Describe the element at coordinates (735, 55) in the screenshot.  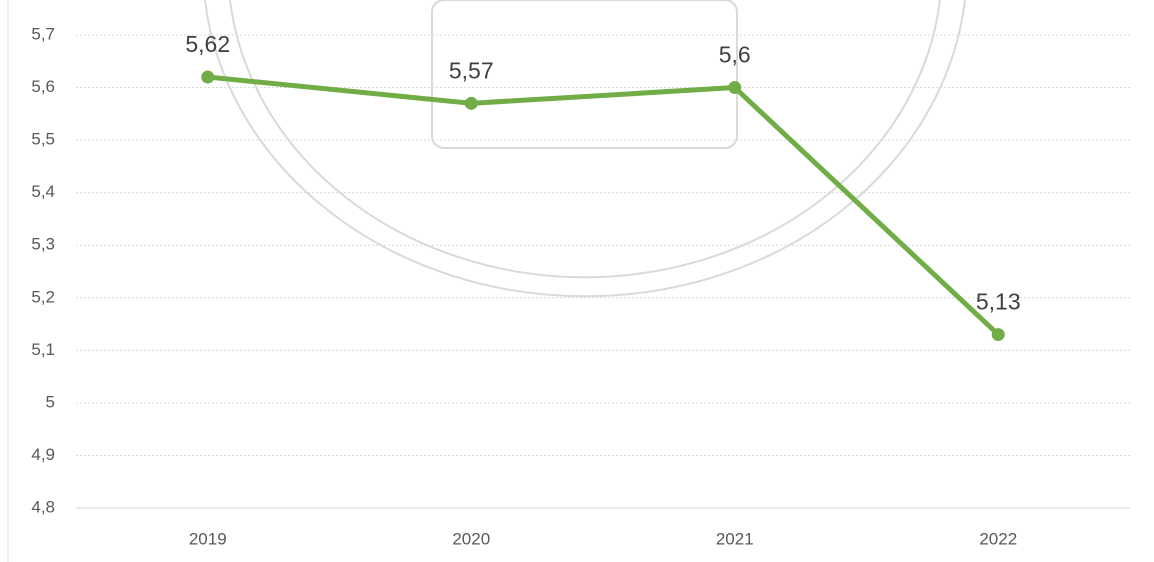
I see `data-label: 5,6` at that location.